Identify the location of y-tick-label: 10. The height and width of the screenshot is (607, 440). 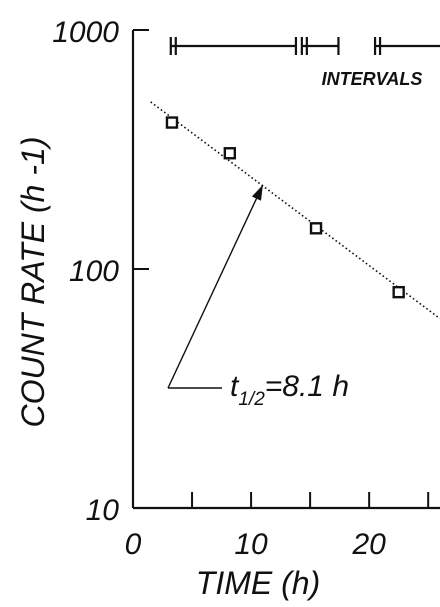
(103, 510).